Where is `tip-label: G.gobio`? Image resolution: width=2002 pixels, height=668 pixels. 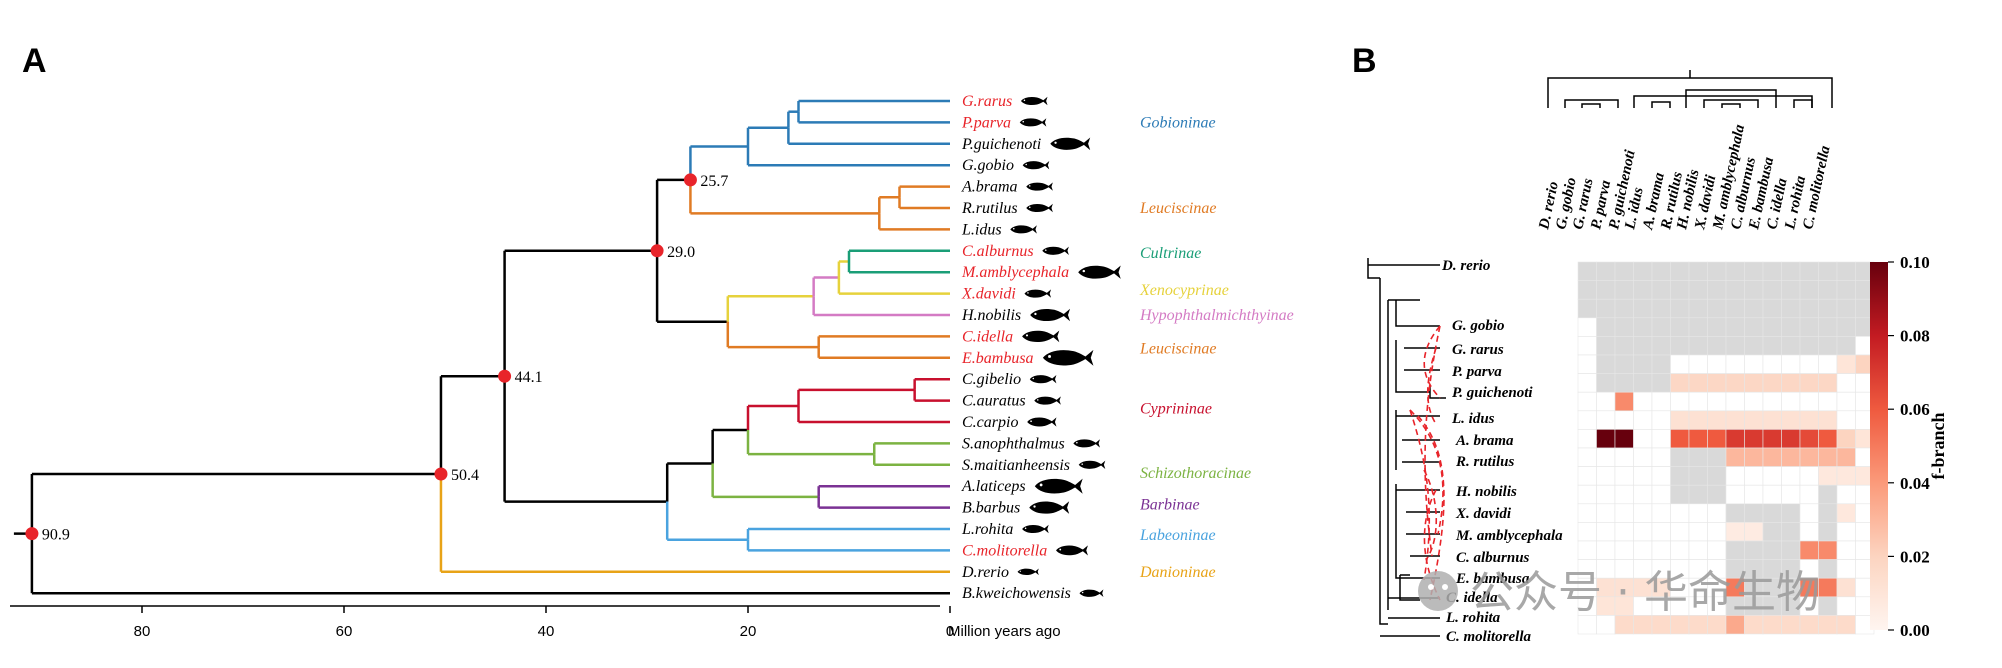
tip-label: G.gobio is located at coordinates (988, 165).